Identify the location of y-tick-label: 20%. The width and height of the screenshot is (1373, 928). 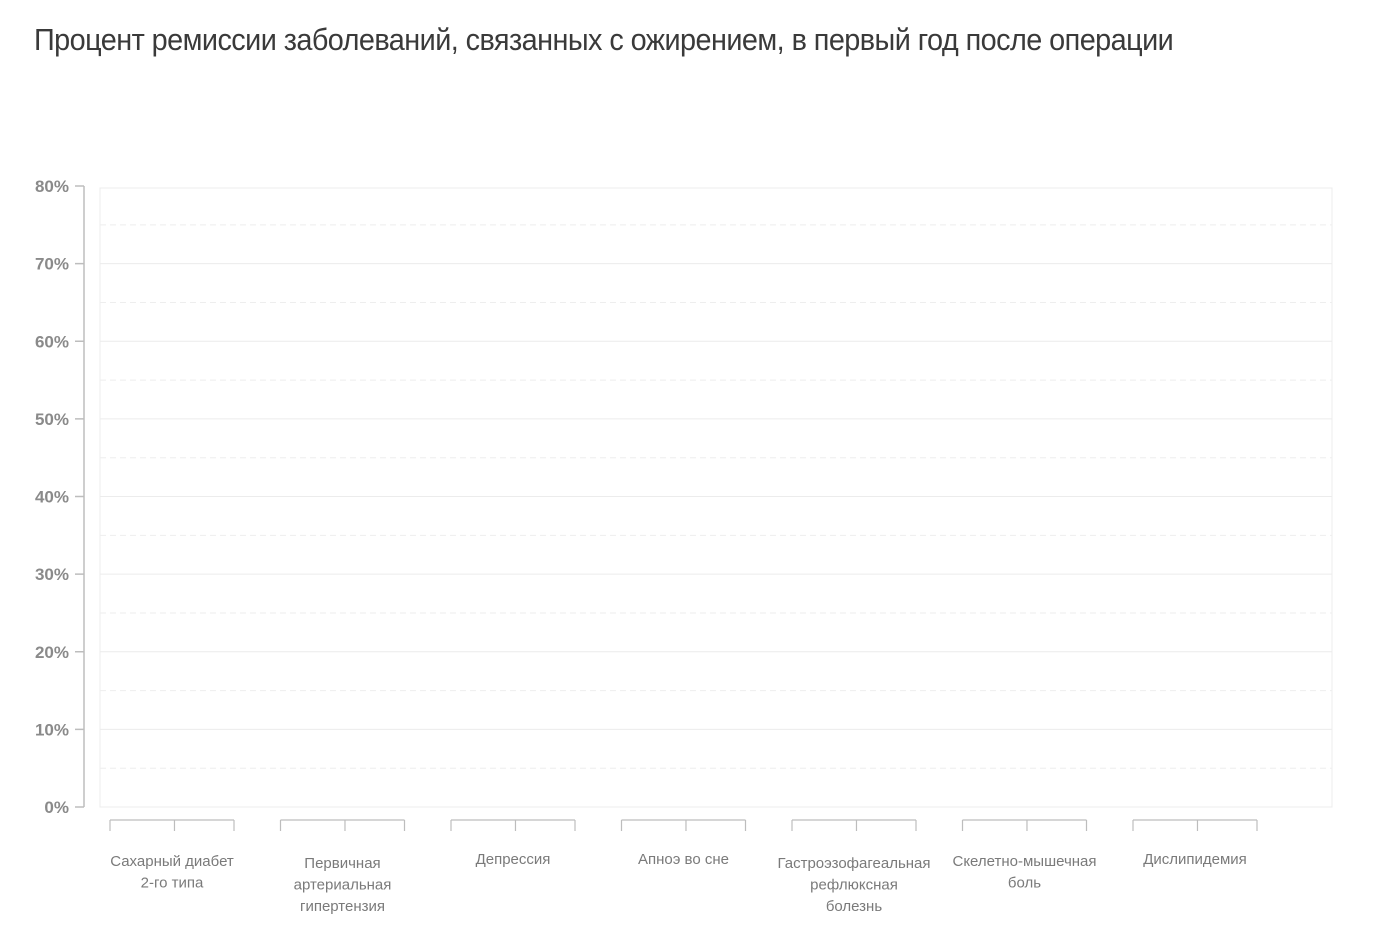
(52, 652).